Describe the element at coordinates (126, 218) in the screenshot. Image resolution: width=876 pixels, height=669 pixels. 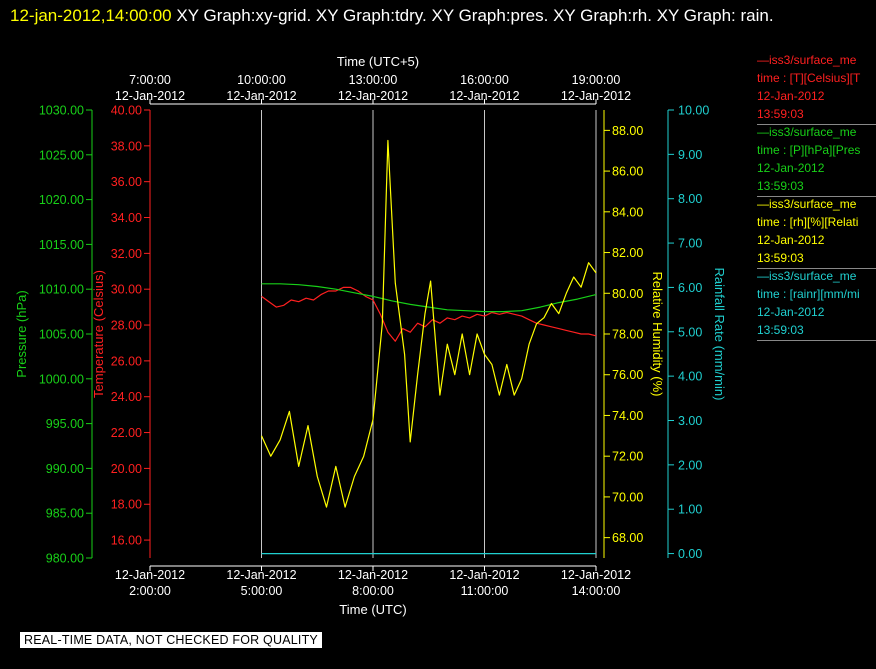
I see `temperature-tick-label: 34.00` at that location.